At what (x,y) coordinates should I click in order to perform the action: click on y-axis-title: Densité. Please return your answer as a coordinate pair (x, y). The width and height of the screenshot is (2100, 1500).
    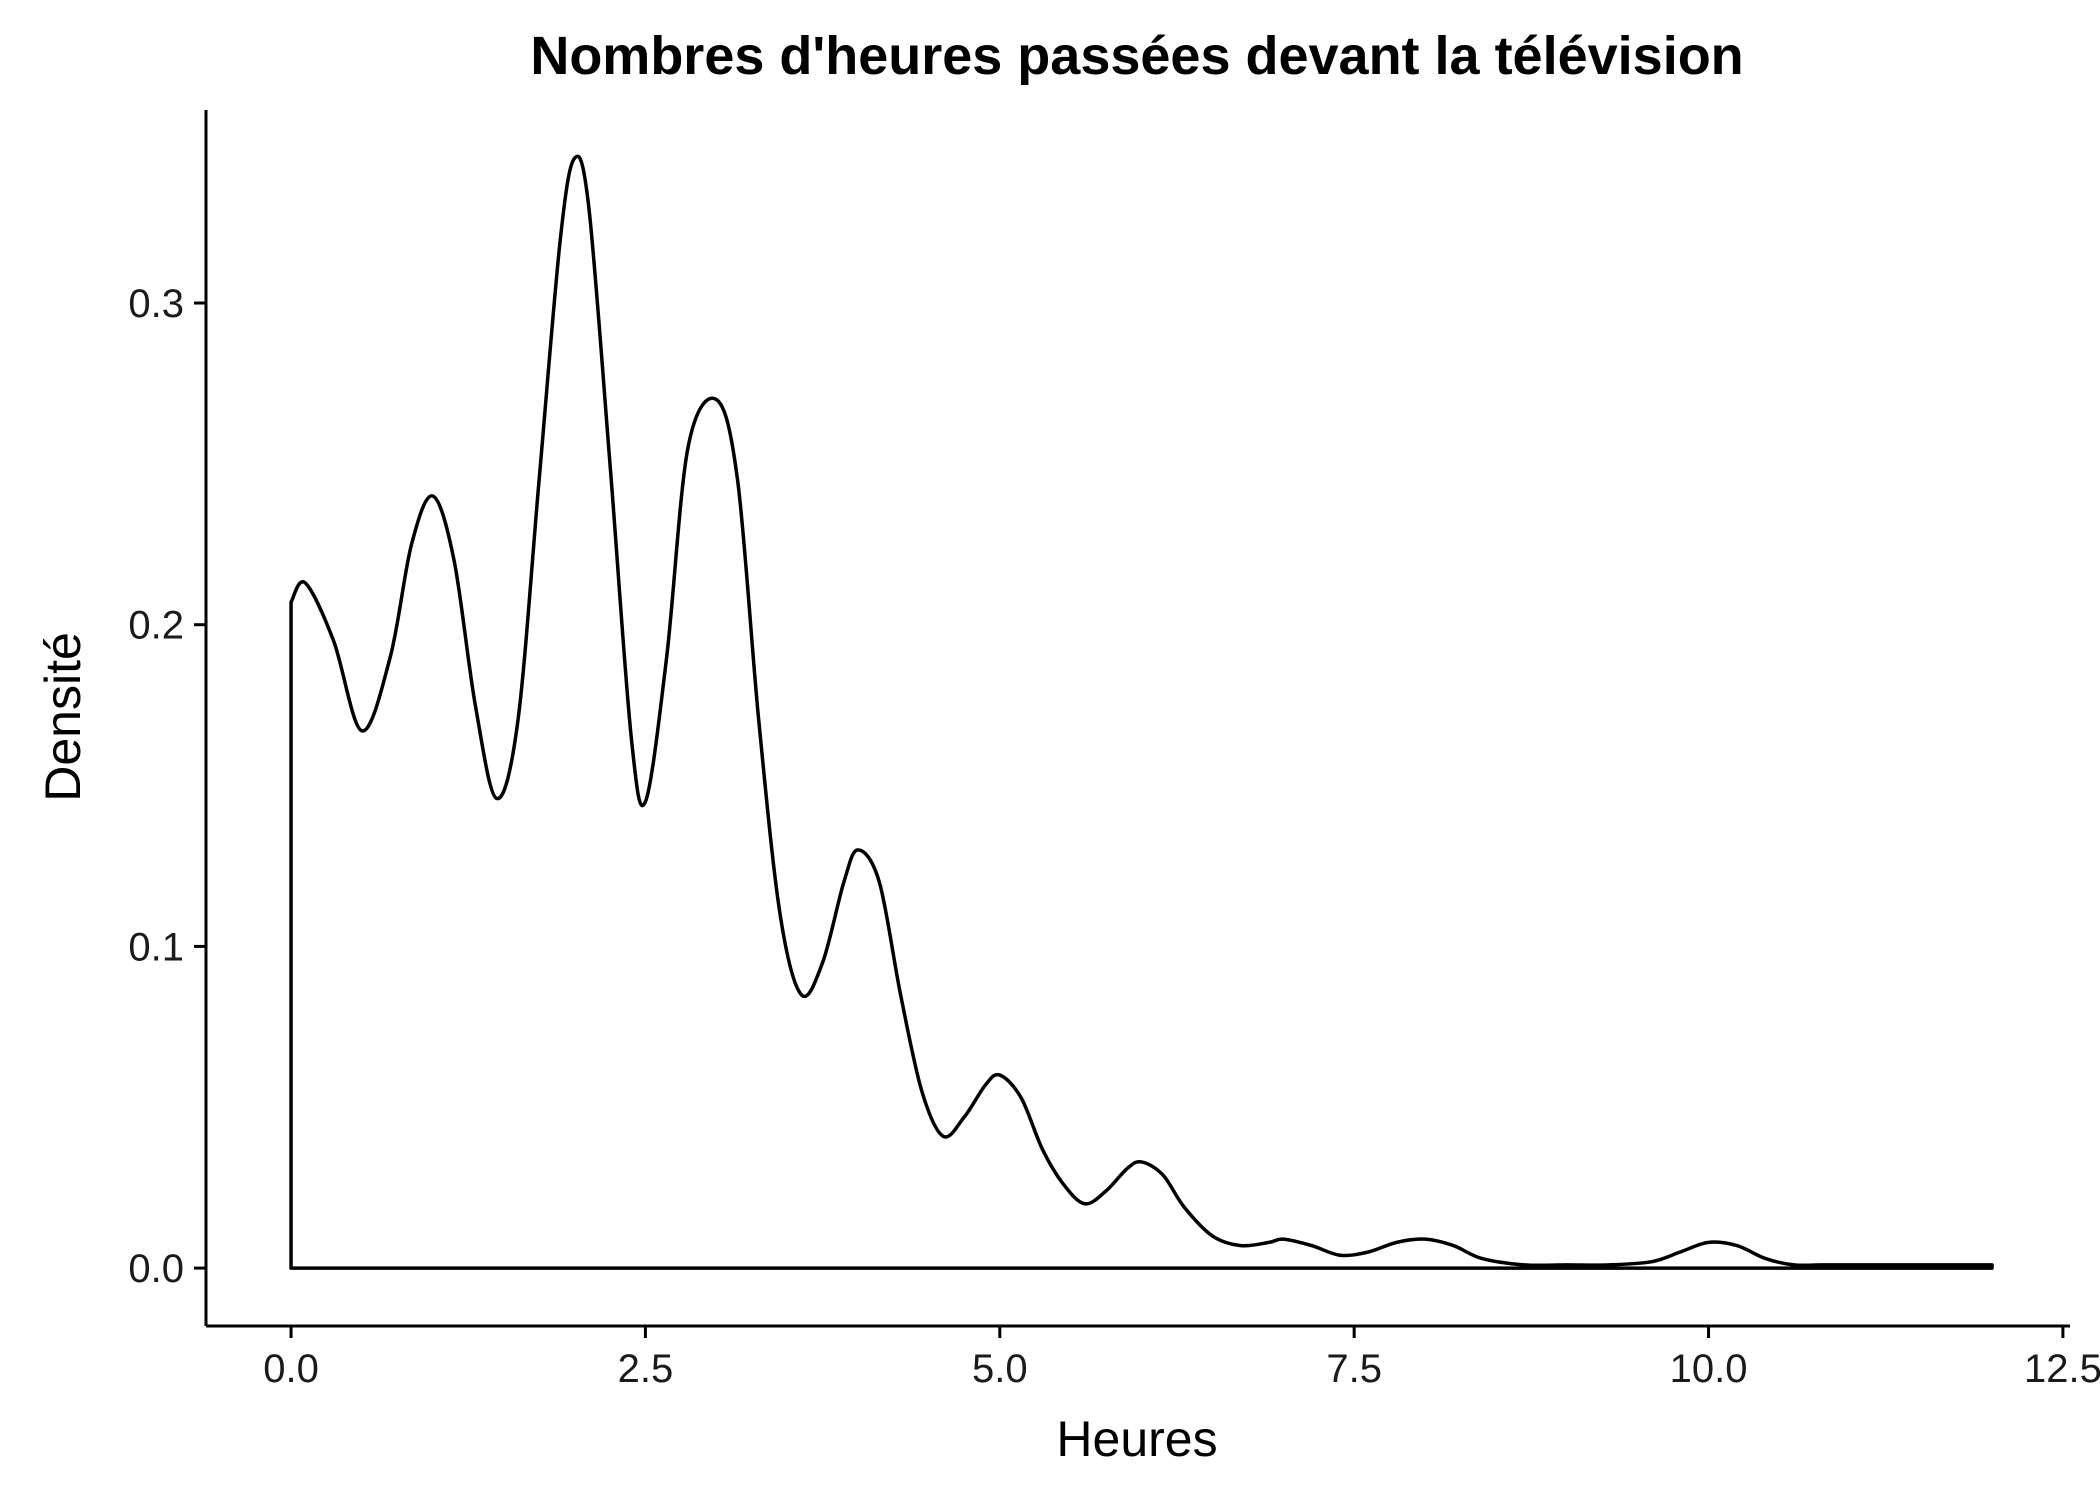
    Looking at the image, I should click on (63, 717).